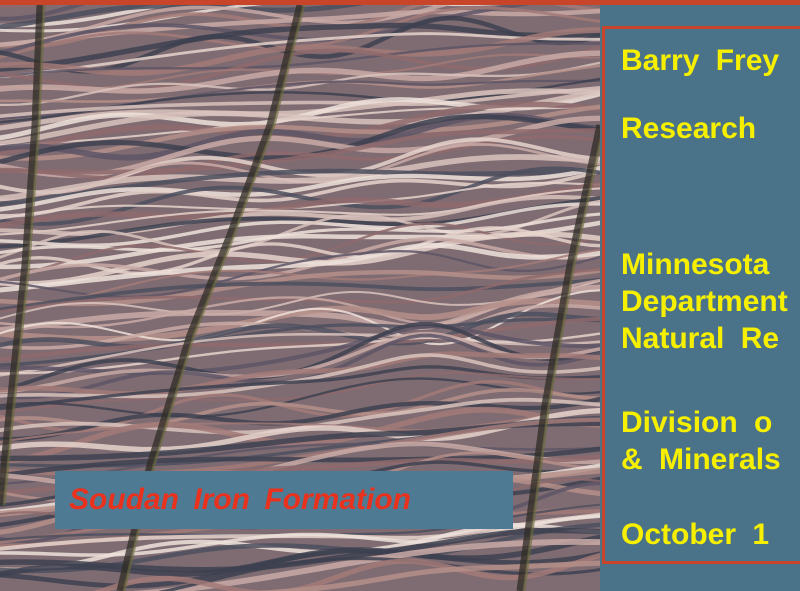 The image size is (800, 591). I want to click on organization-line-3: Natural Re, so click(700, 338).